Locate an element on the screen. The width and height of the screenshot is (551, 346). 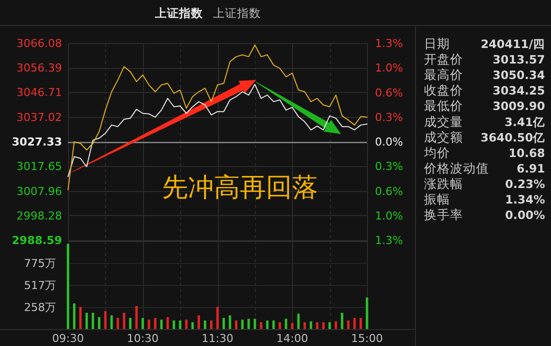
y-tick-label: 3017.65 is located at coordinates (39, 167).